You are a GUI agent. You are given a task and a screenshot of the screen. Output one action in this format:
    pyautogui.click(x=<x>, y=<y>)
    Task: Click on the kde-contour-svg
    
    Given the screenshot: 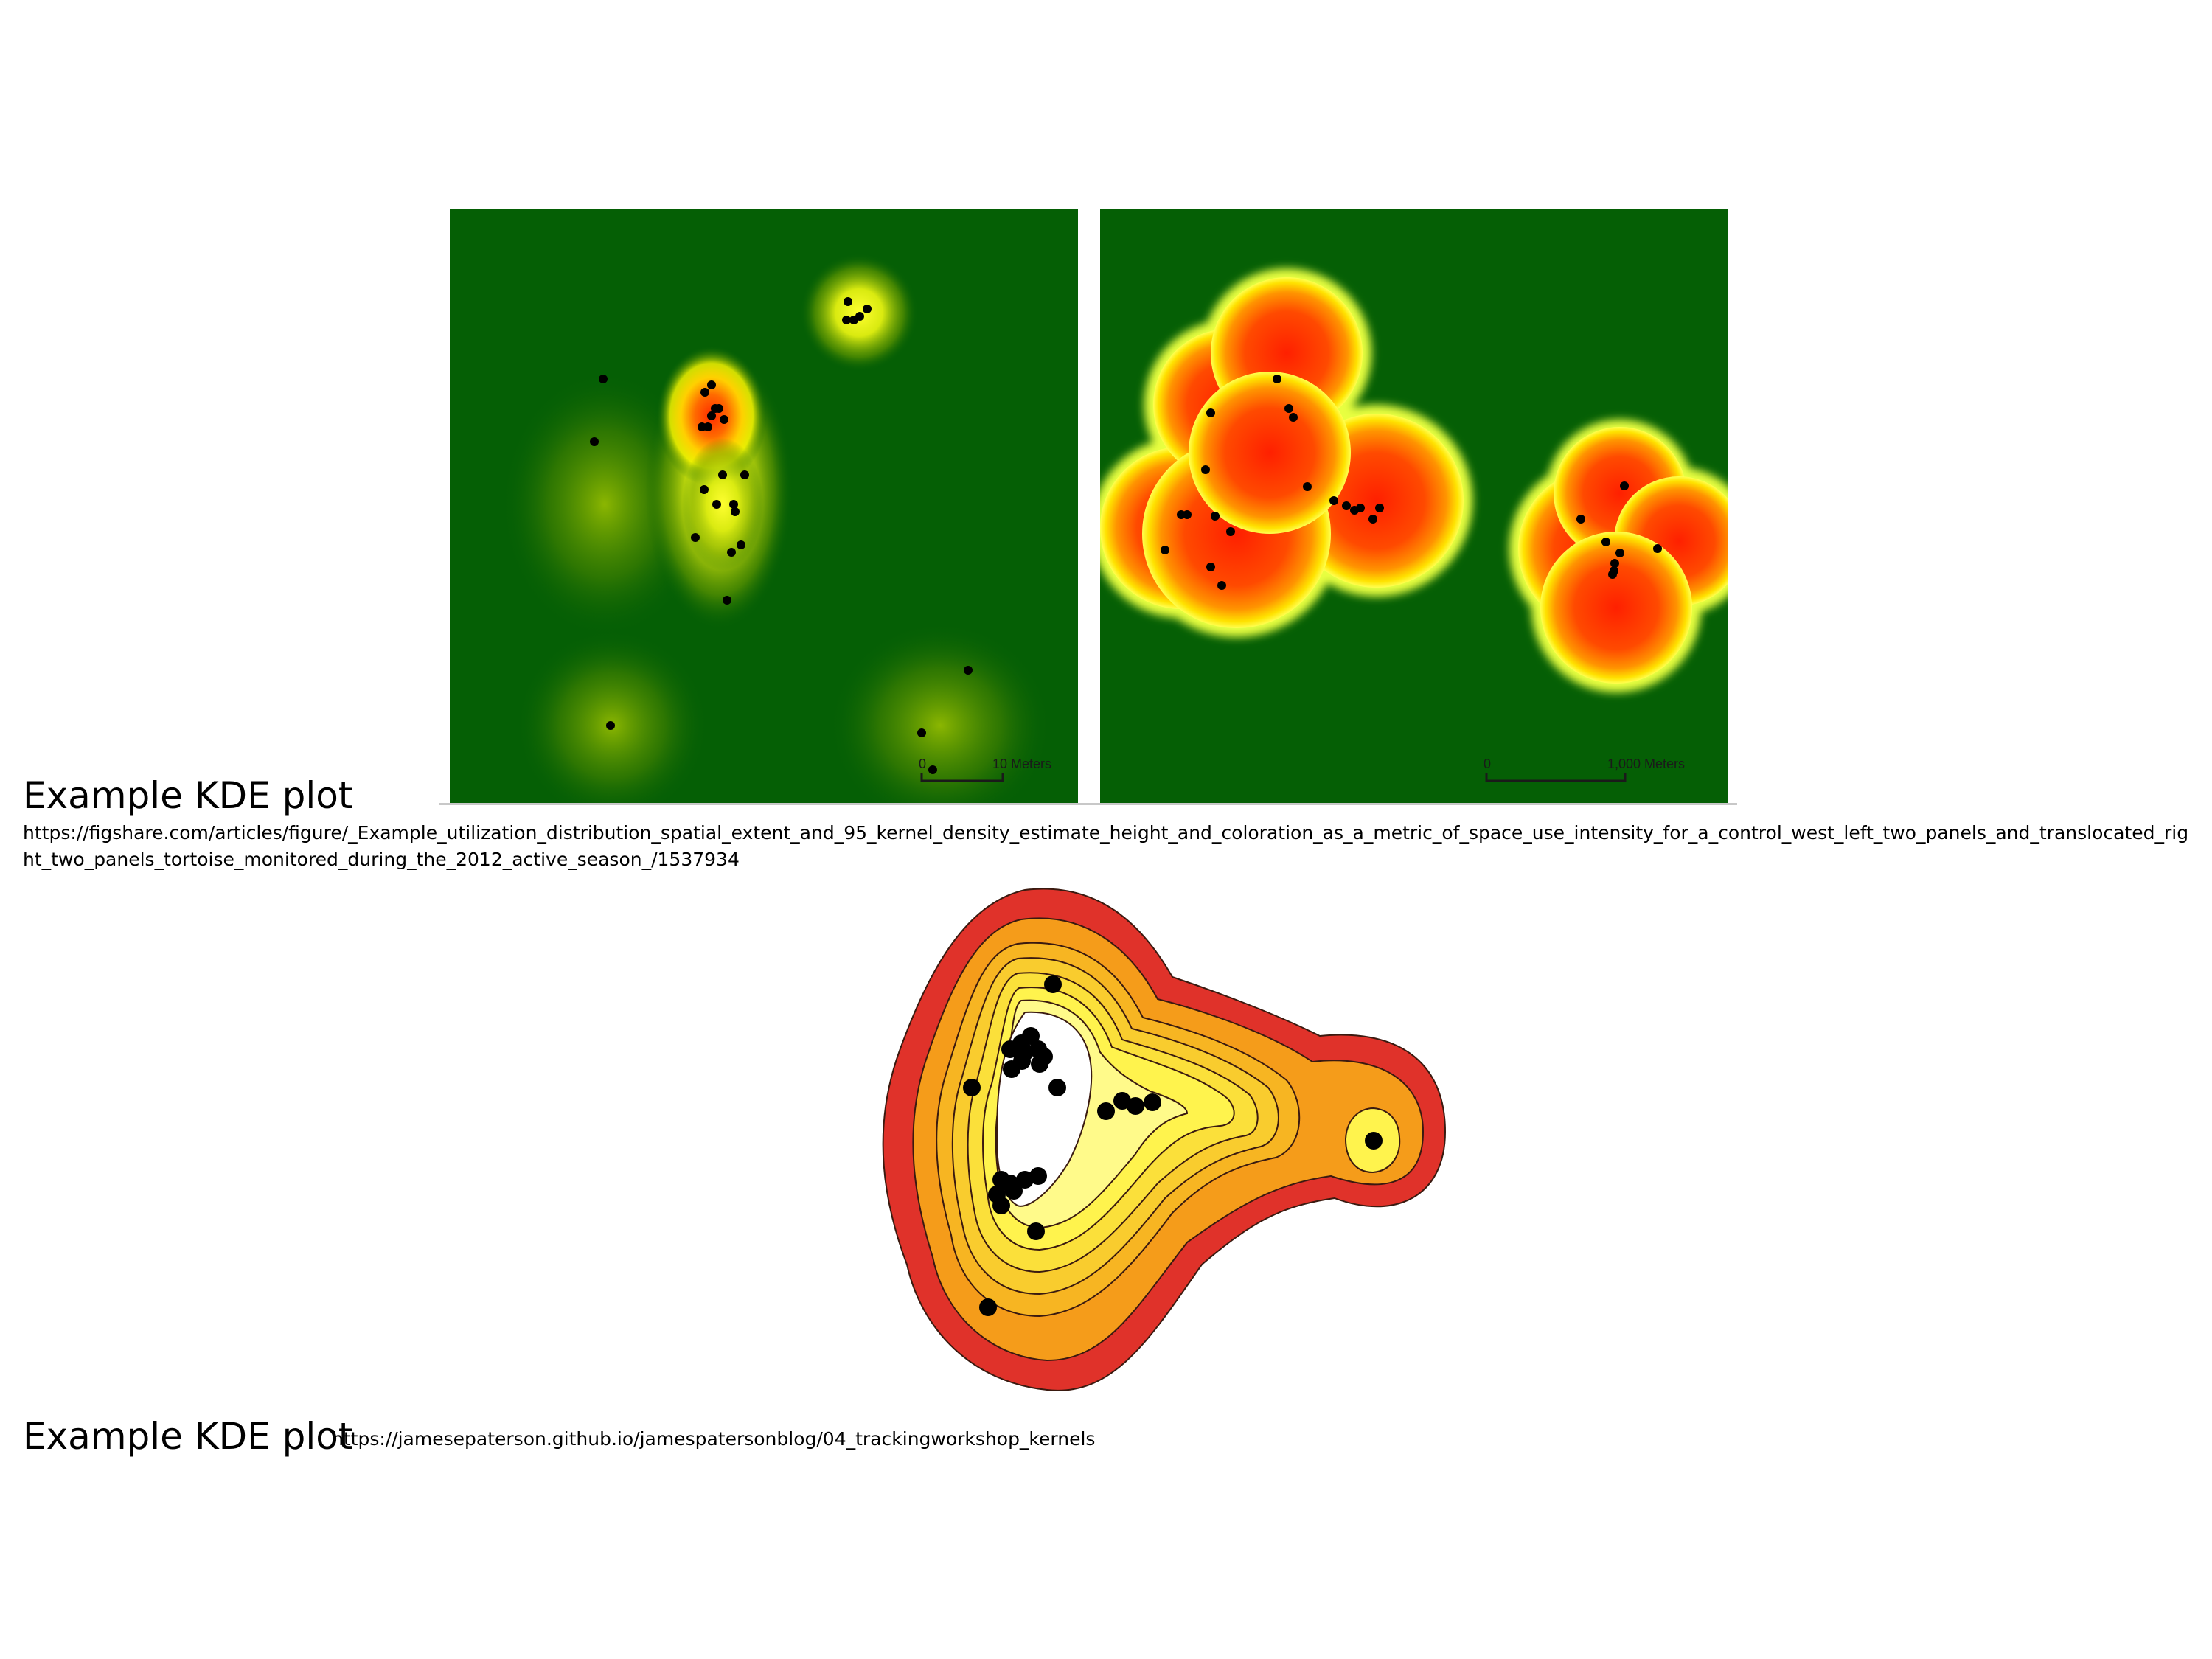 What is the action you would take?
    pyautogui.click(x=1135, y=1139)
    